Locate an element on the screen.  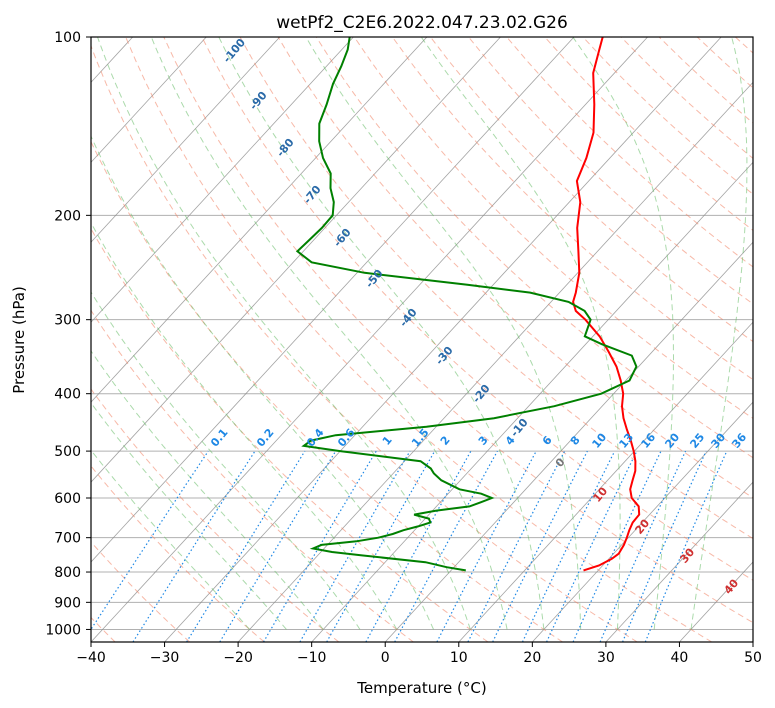
mixing-ratio-label: 8 is located at coordinates (575, 441).